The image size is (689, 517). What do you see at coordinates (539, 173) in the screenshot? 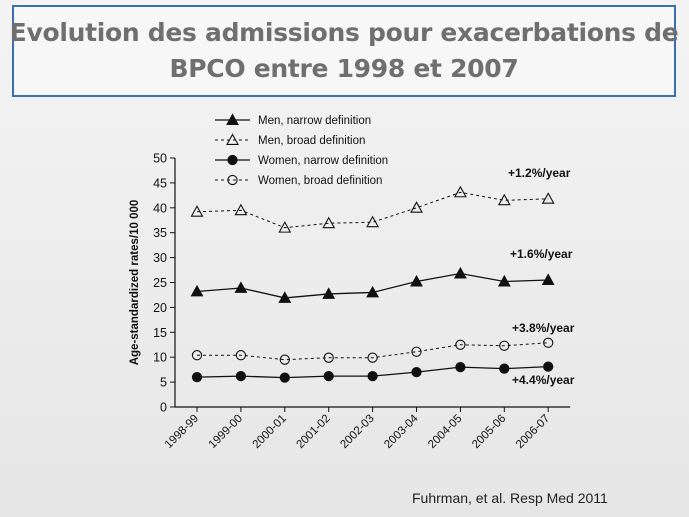
I see `growth-annotation: +1.2%/year` at bounding box center [539, 173].